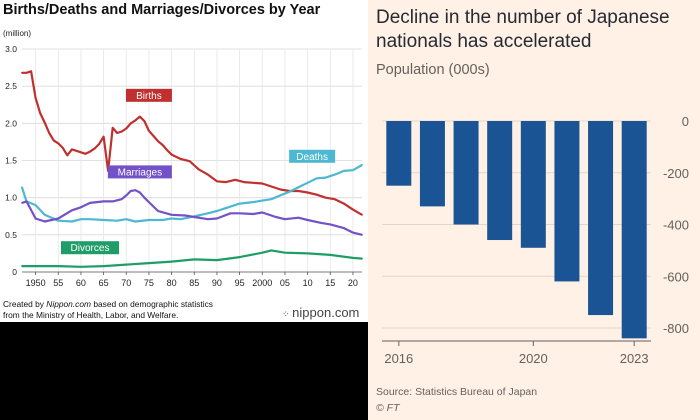 The height and width of the screenshot is (420, 700). What do you see at coordinates (36, 283) in the screenshot?
I see `left-x-tick-label: 1950` at bounding box center [36, 283].